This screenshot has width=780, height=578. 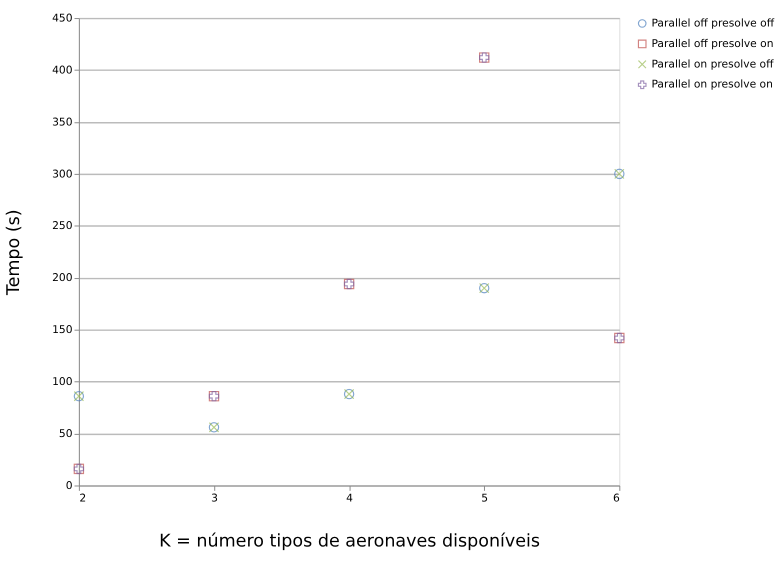 I want to click on y-tick-label: 150, so click(x=62, y=329).